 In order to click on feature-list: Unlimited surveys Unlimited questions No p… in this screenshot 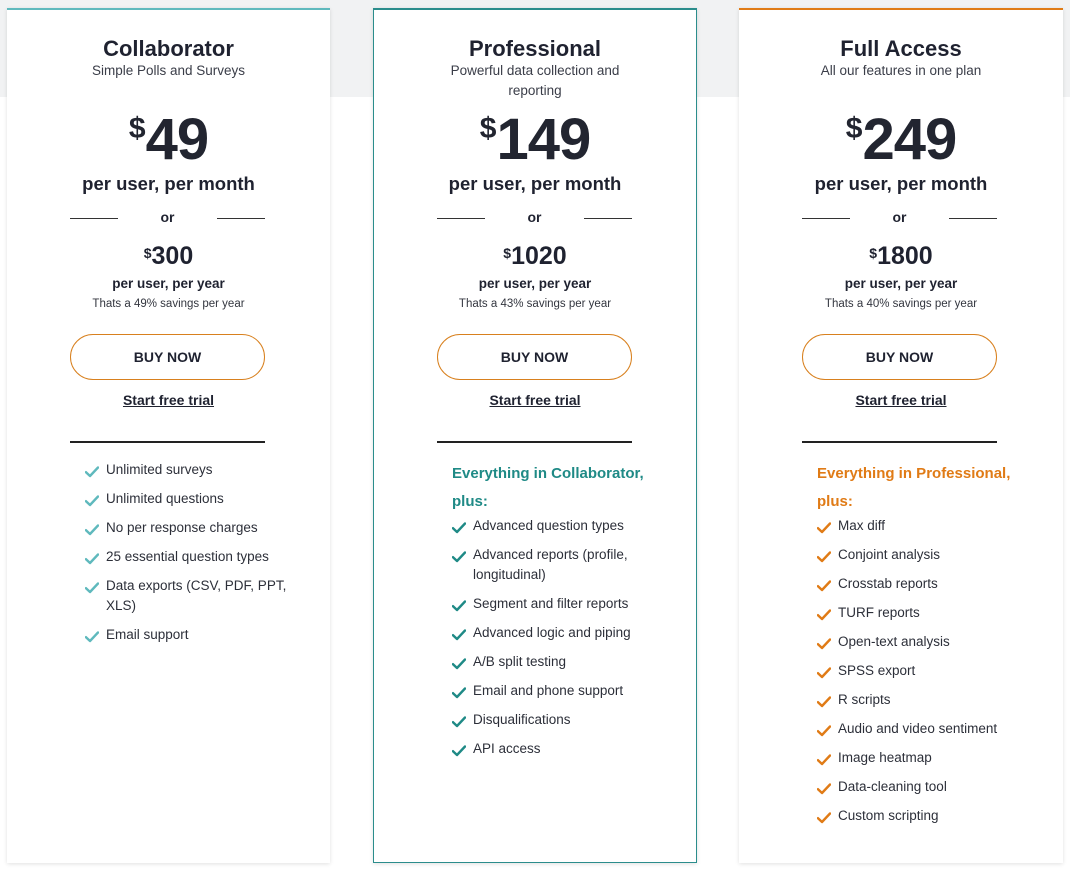, I will do `click(192, 557)`.